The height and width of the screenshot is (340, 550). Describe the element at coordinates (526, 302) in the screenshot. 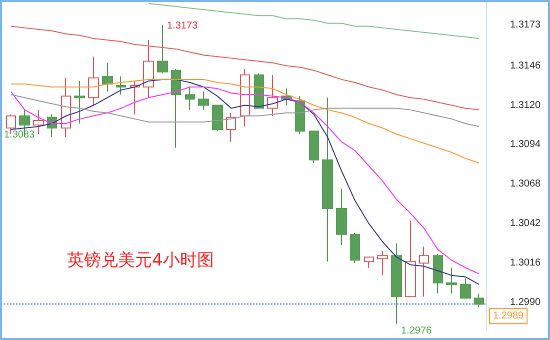

I see `y-tick-label: 1.2990` at that location.